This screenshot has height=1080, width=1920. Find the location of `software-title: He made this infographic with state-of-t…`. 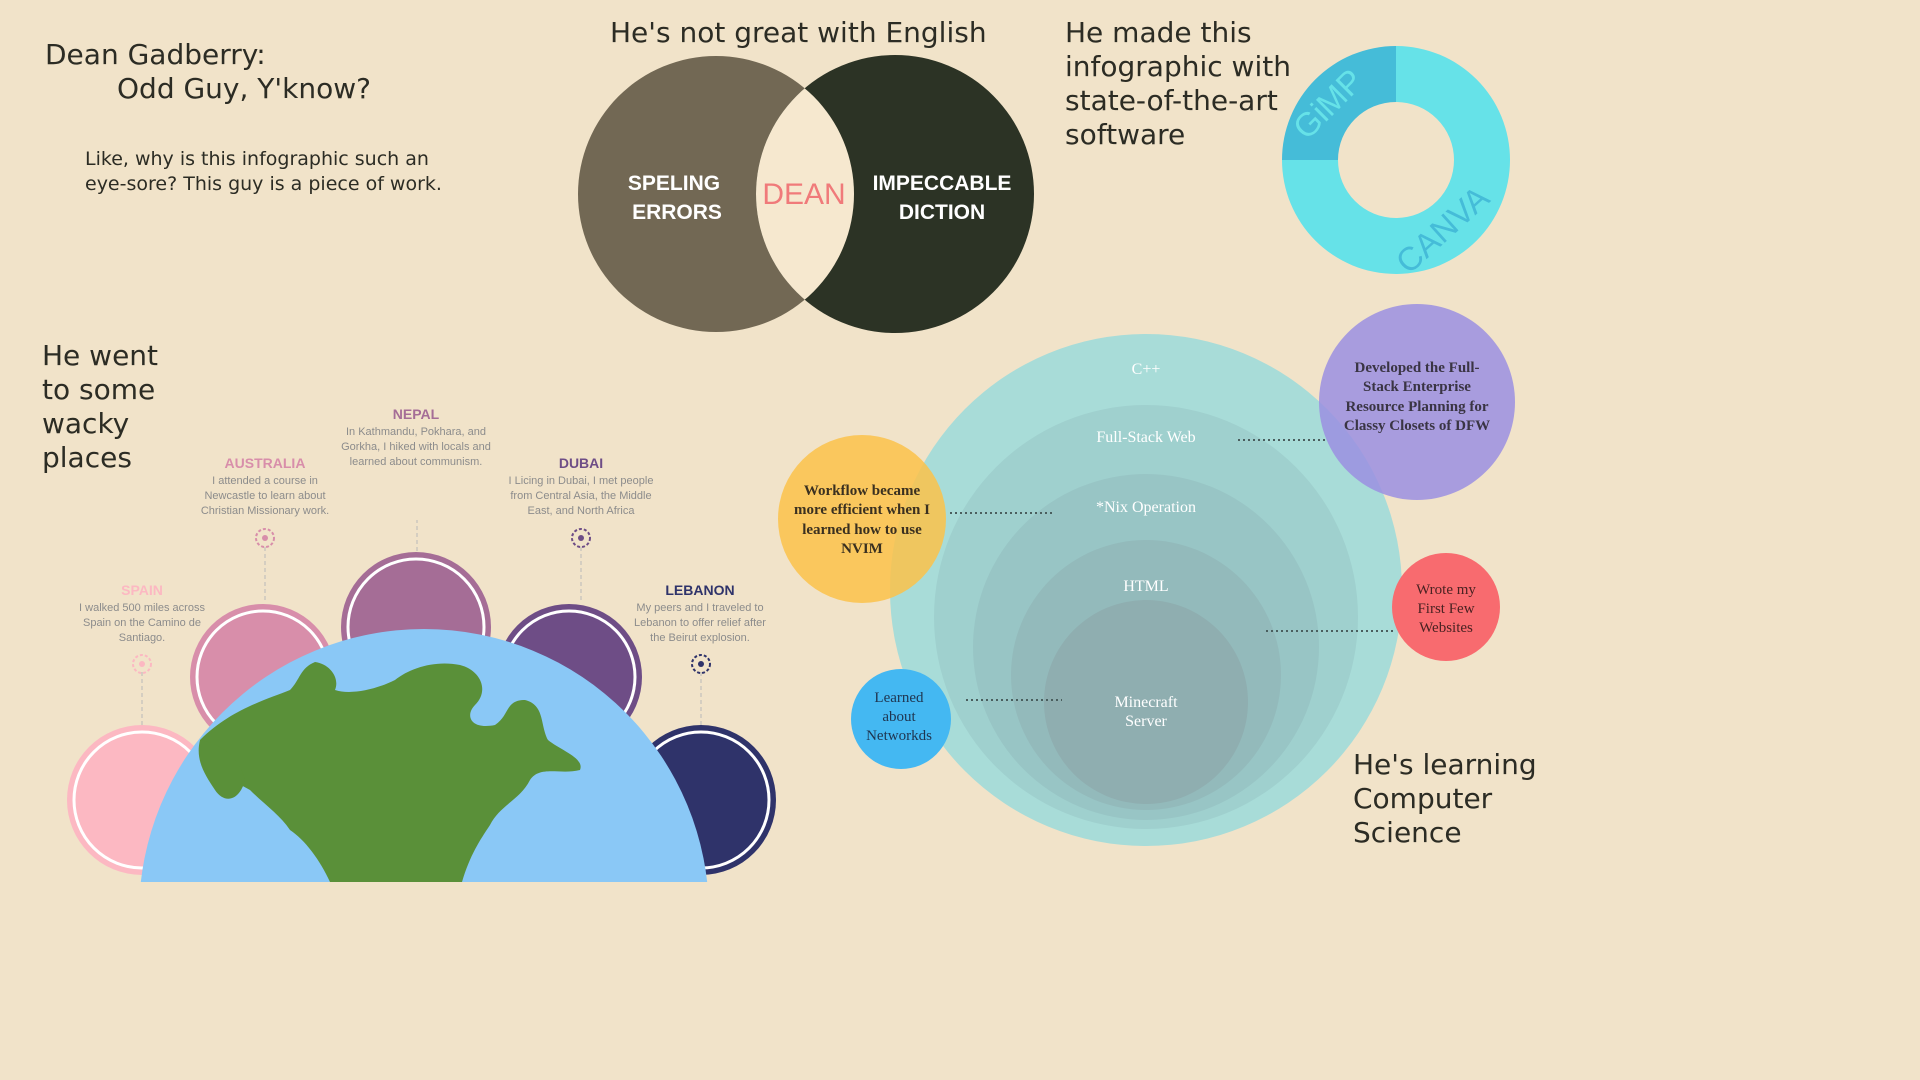

software-title: He made this infographic with state-of-t… is located at coordinates (1178, 84).